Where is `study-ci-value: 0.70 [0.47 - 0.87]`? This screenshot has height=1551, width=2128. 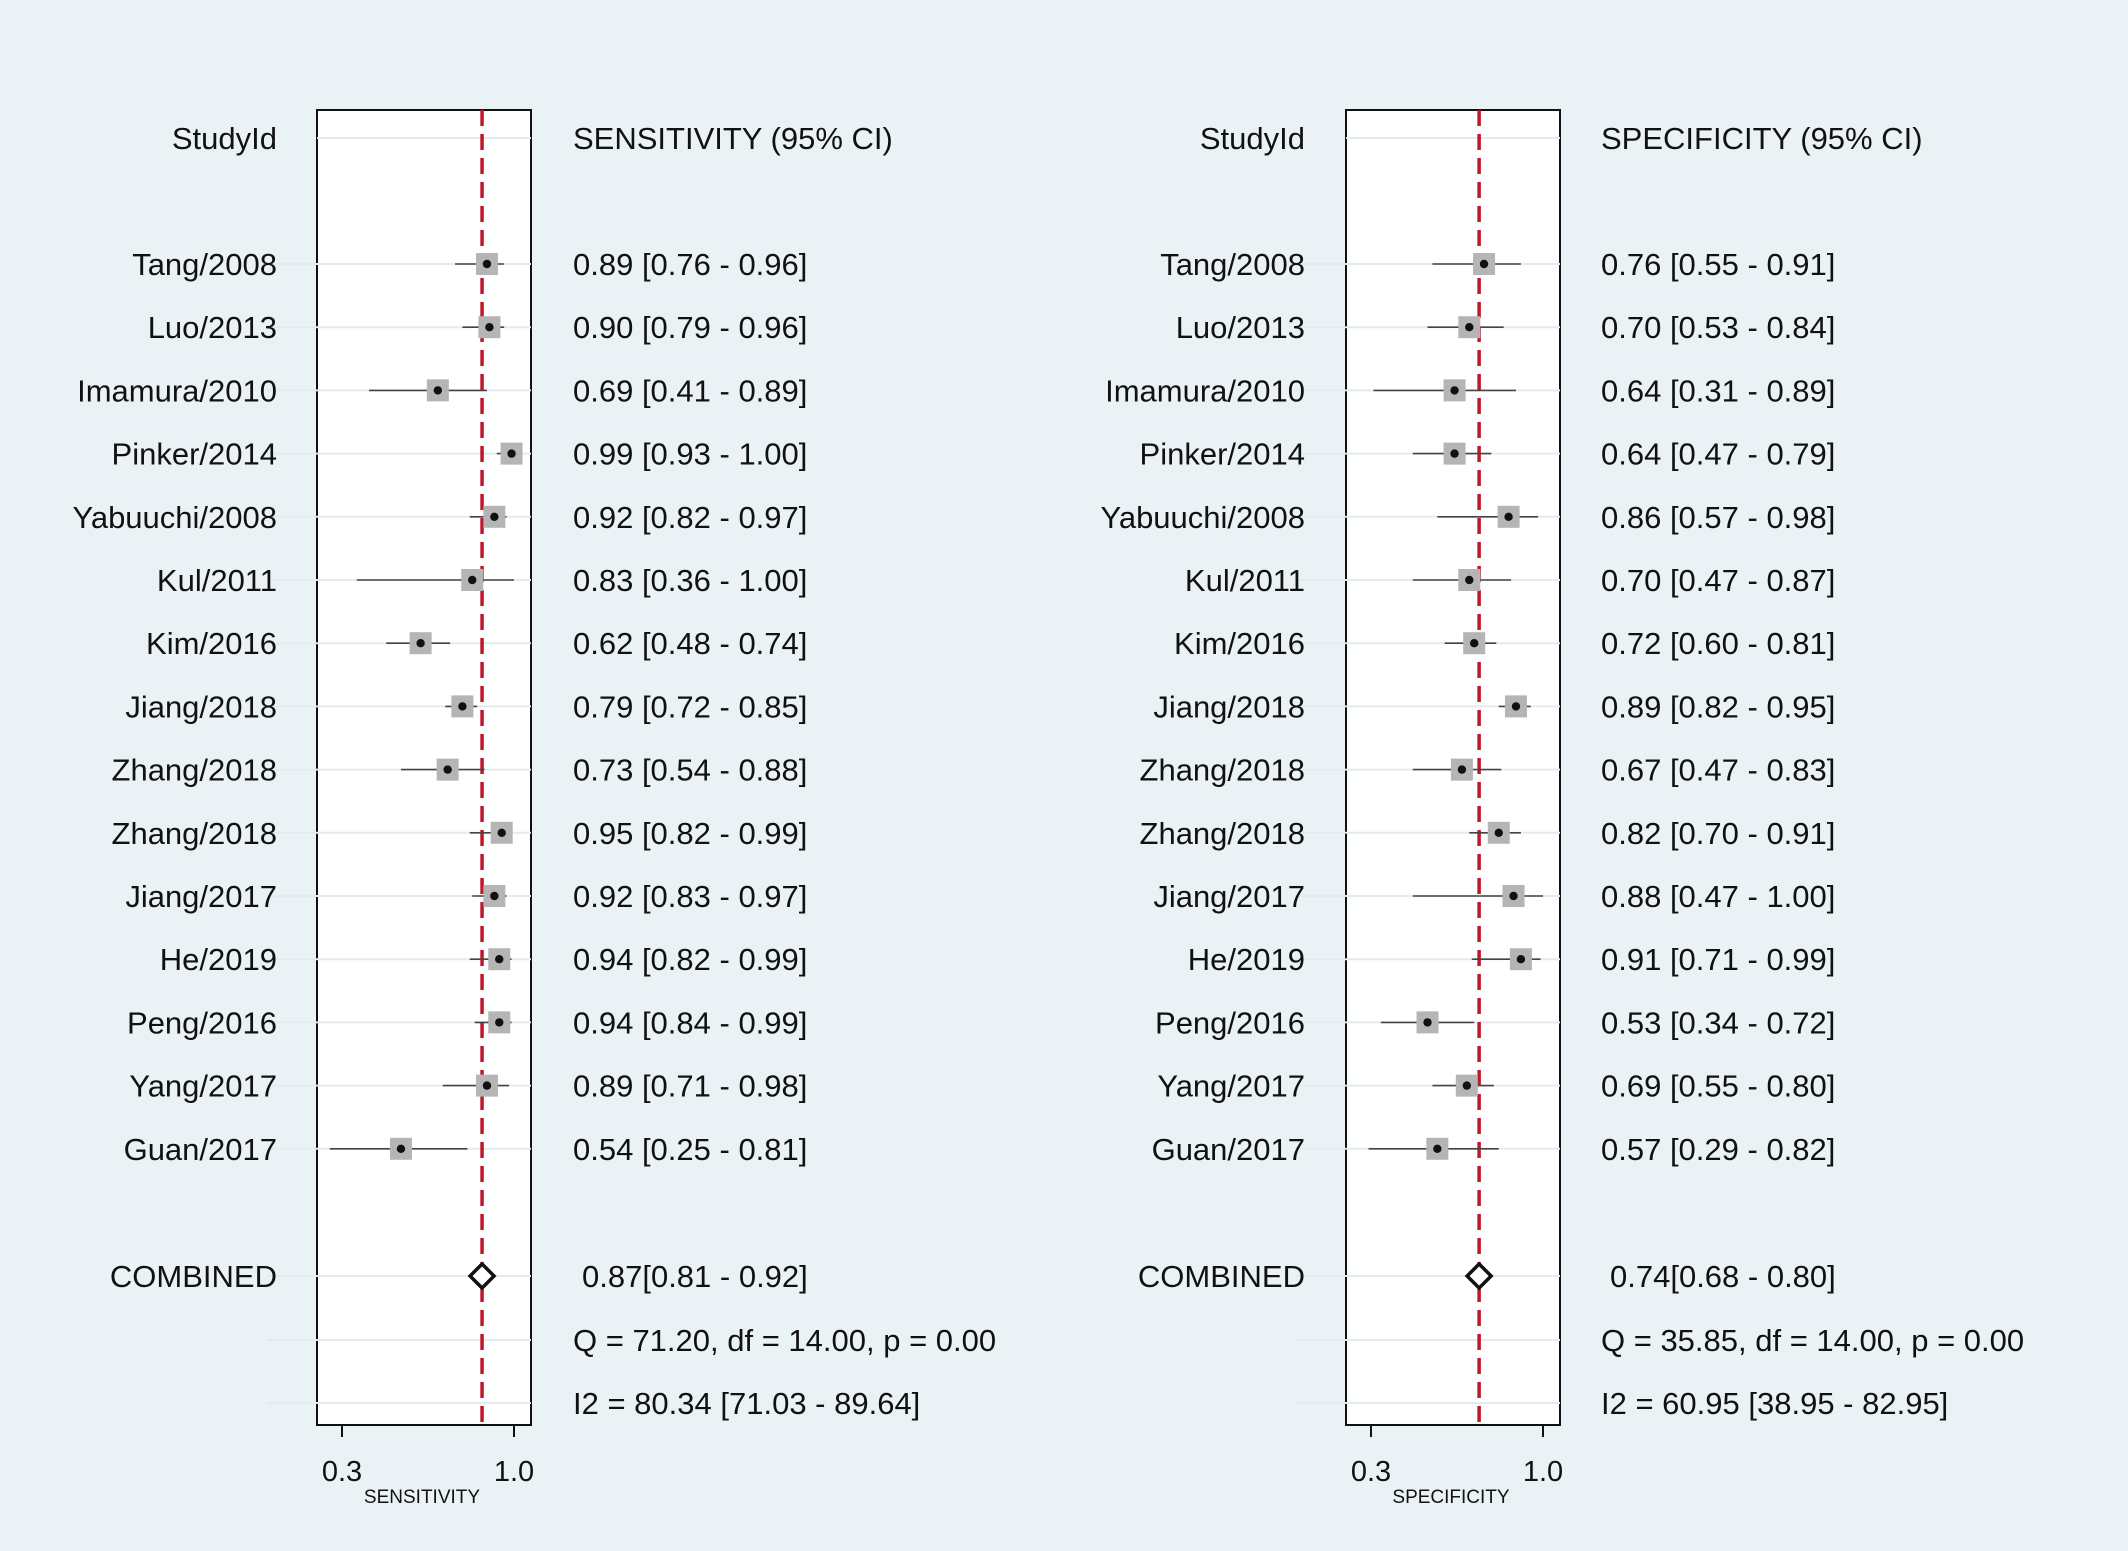
study-ci-value: 0.70 [0.47 - 0.87] is located at coordinates (1718, 580).